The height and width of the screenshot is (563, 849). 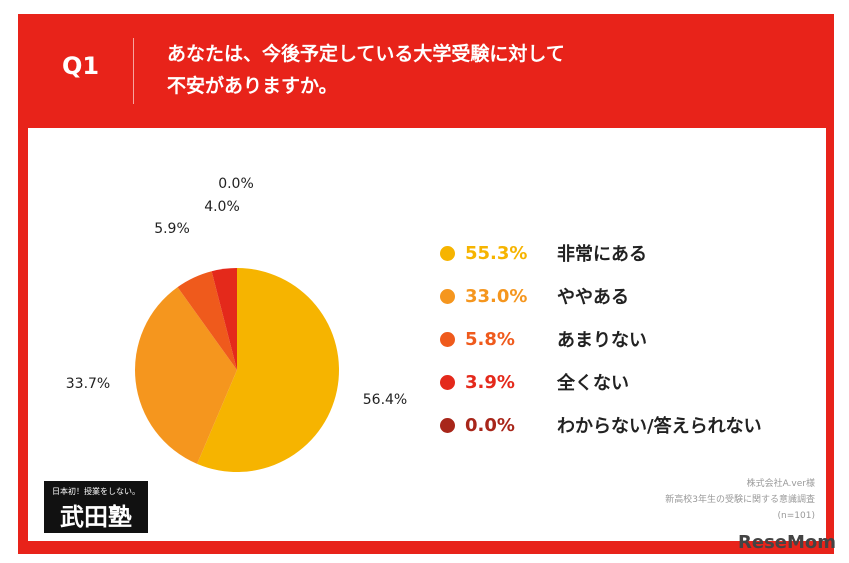 What do you see at coordinates (81, 66) in the screenshot?
I see `question-number: Q1` at bounding box center [81, 66].